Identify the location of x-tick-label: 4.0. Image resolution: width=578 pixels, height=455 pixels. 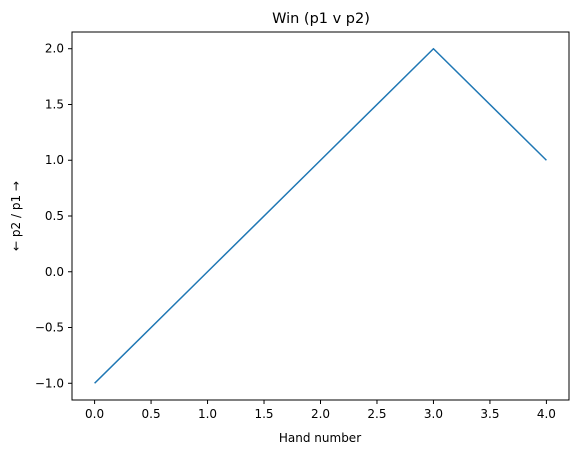
(546, 414).